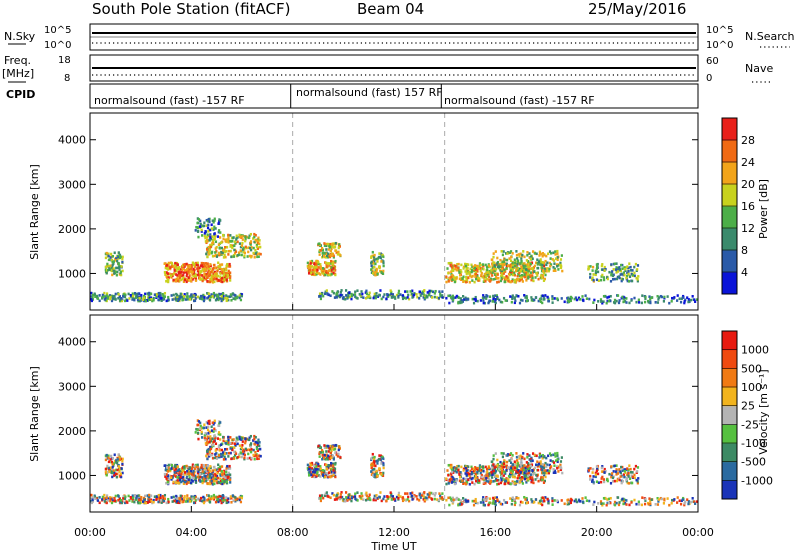 The width and height of the screenshot is (800, 554). What do you see at coordinates (57, 30) in the screenshot?
I see `nsky-tick-top: 10^5` at bounding box center [57, 30].